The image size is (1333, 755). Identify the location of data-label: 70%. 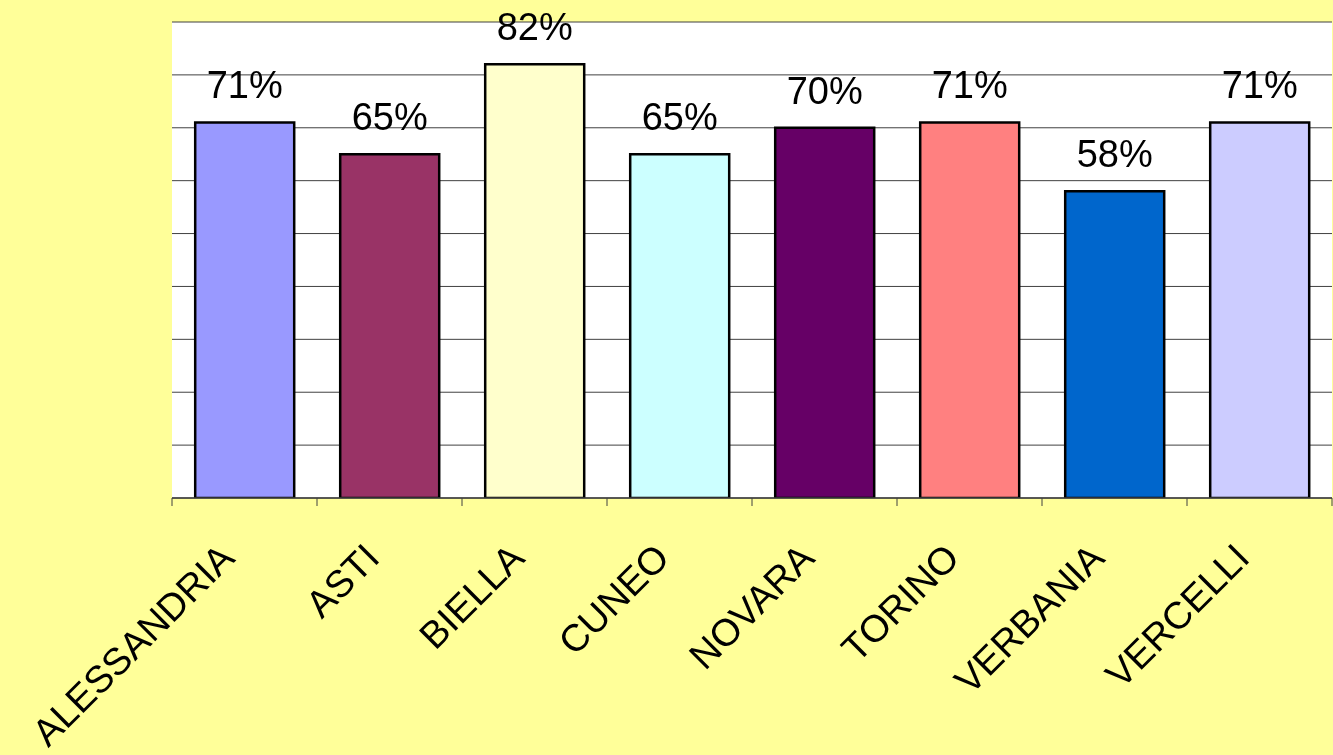
(824, 90).